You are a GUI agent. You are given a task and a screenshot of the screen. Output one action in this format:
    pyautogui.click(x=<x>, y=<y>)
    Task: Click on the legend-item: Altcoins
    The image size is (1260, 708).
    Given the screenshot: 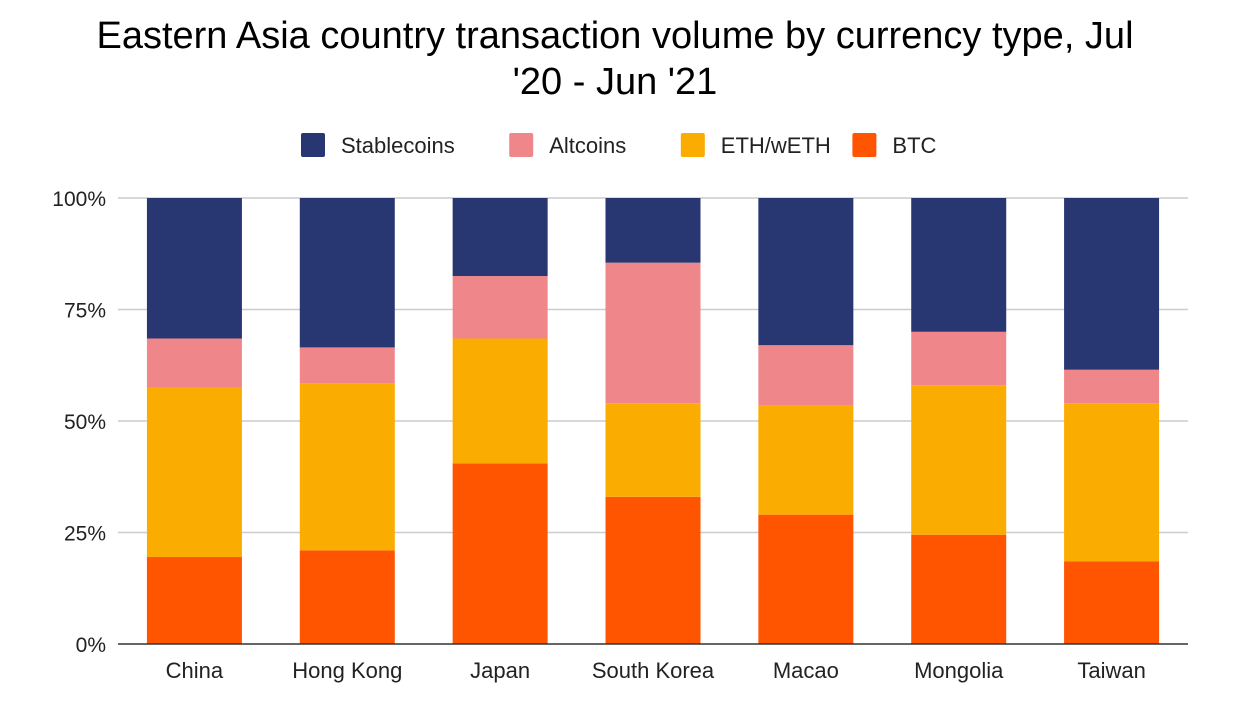 What is the action you would take?
    pyautogui.click(x=567, y=145)
    